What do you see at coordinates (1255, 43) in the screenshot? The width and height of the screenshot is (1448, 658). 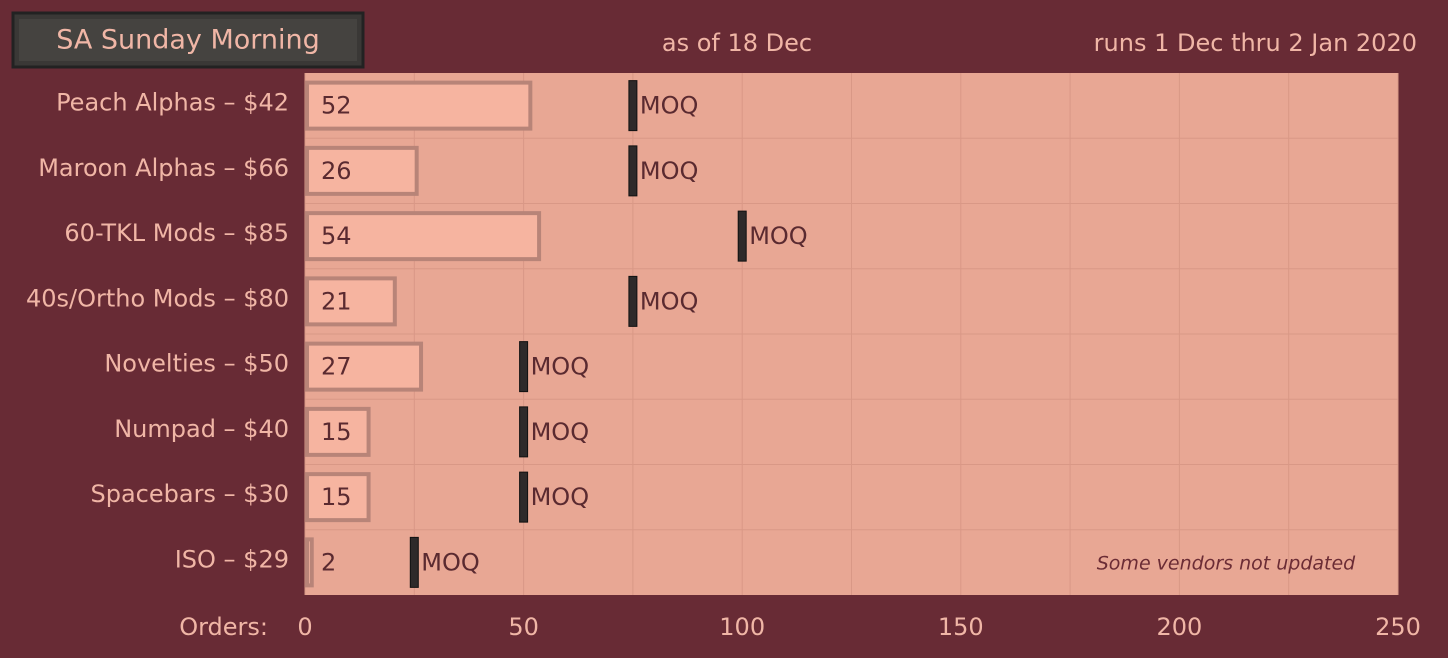 I see `date-range: runs 1 Dec thru 2 Jan 2020` at bounding box center [1255, 43].